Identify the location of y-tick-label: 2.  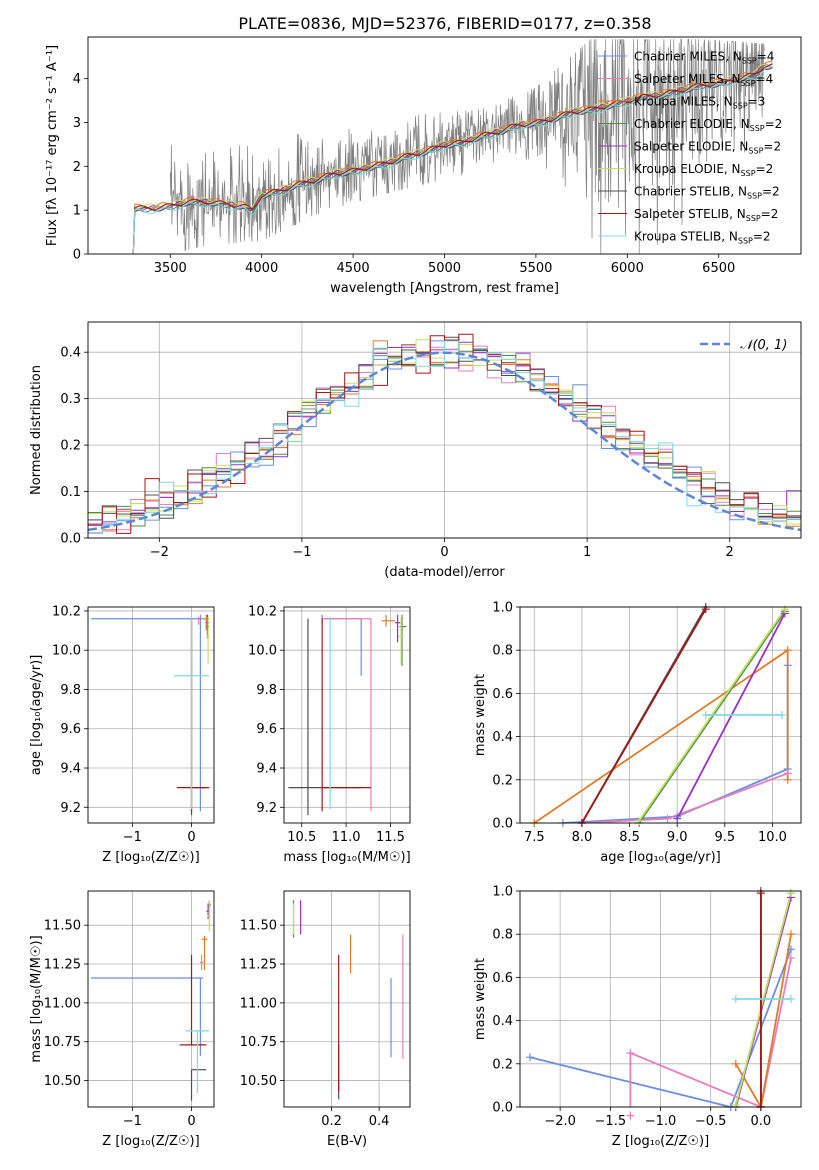
(77, 167).